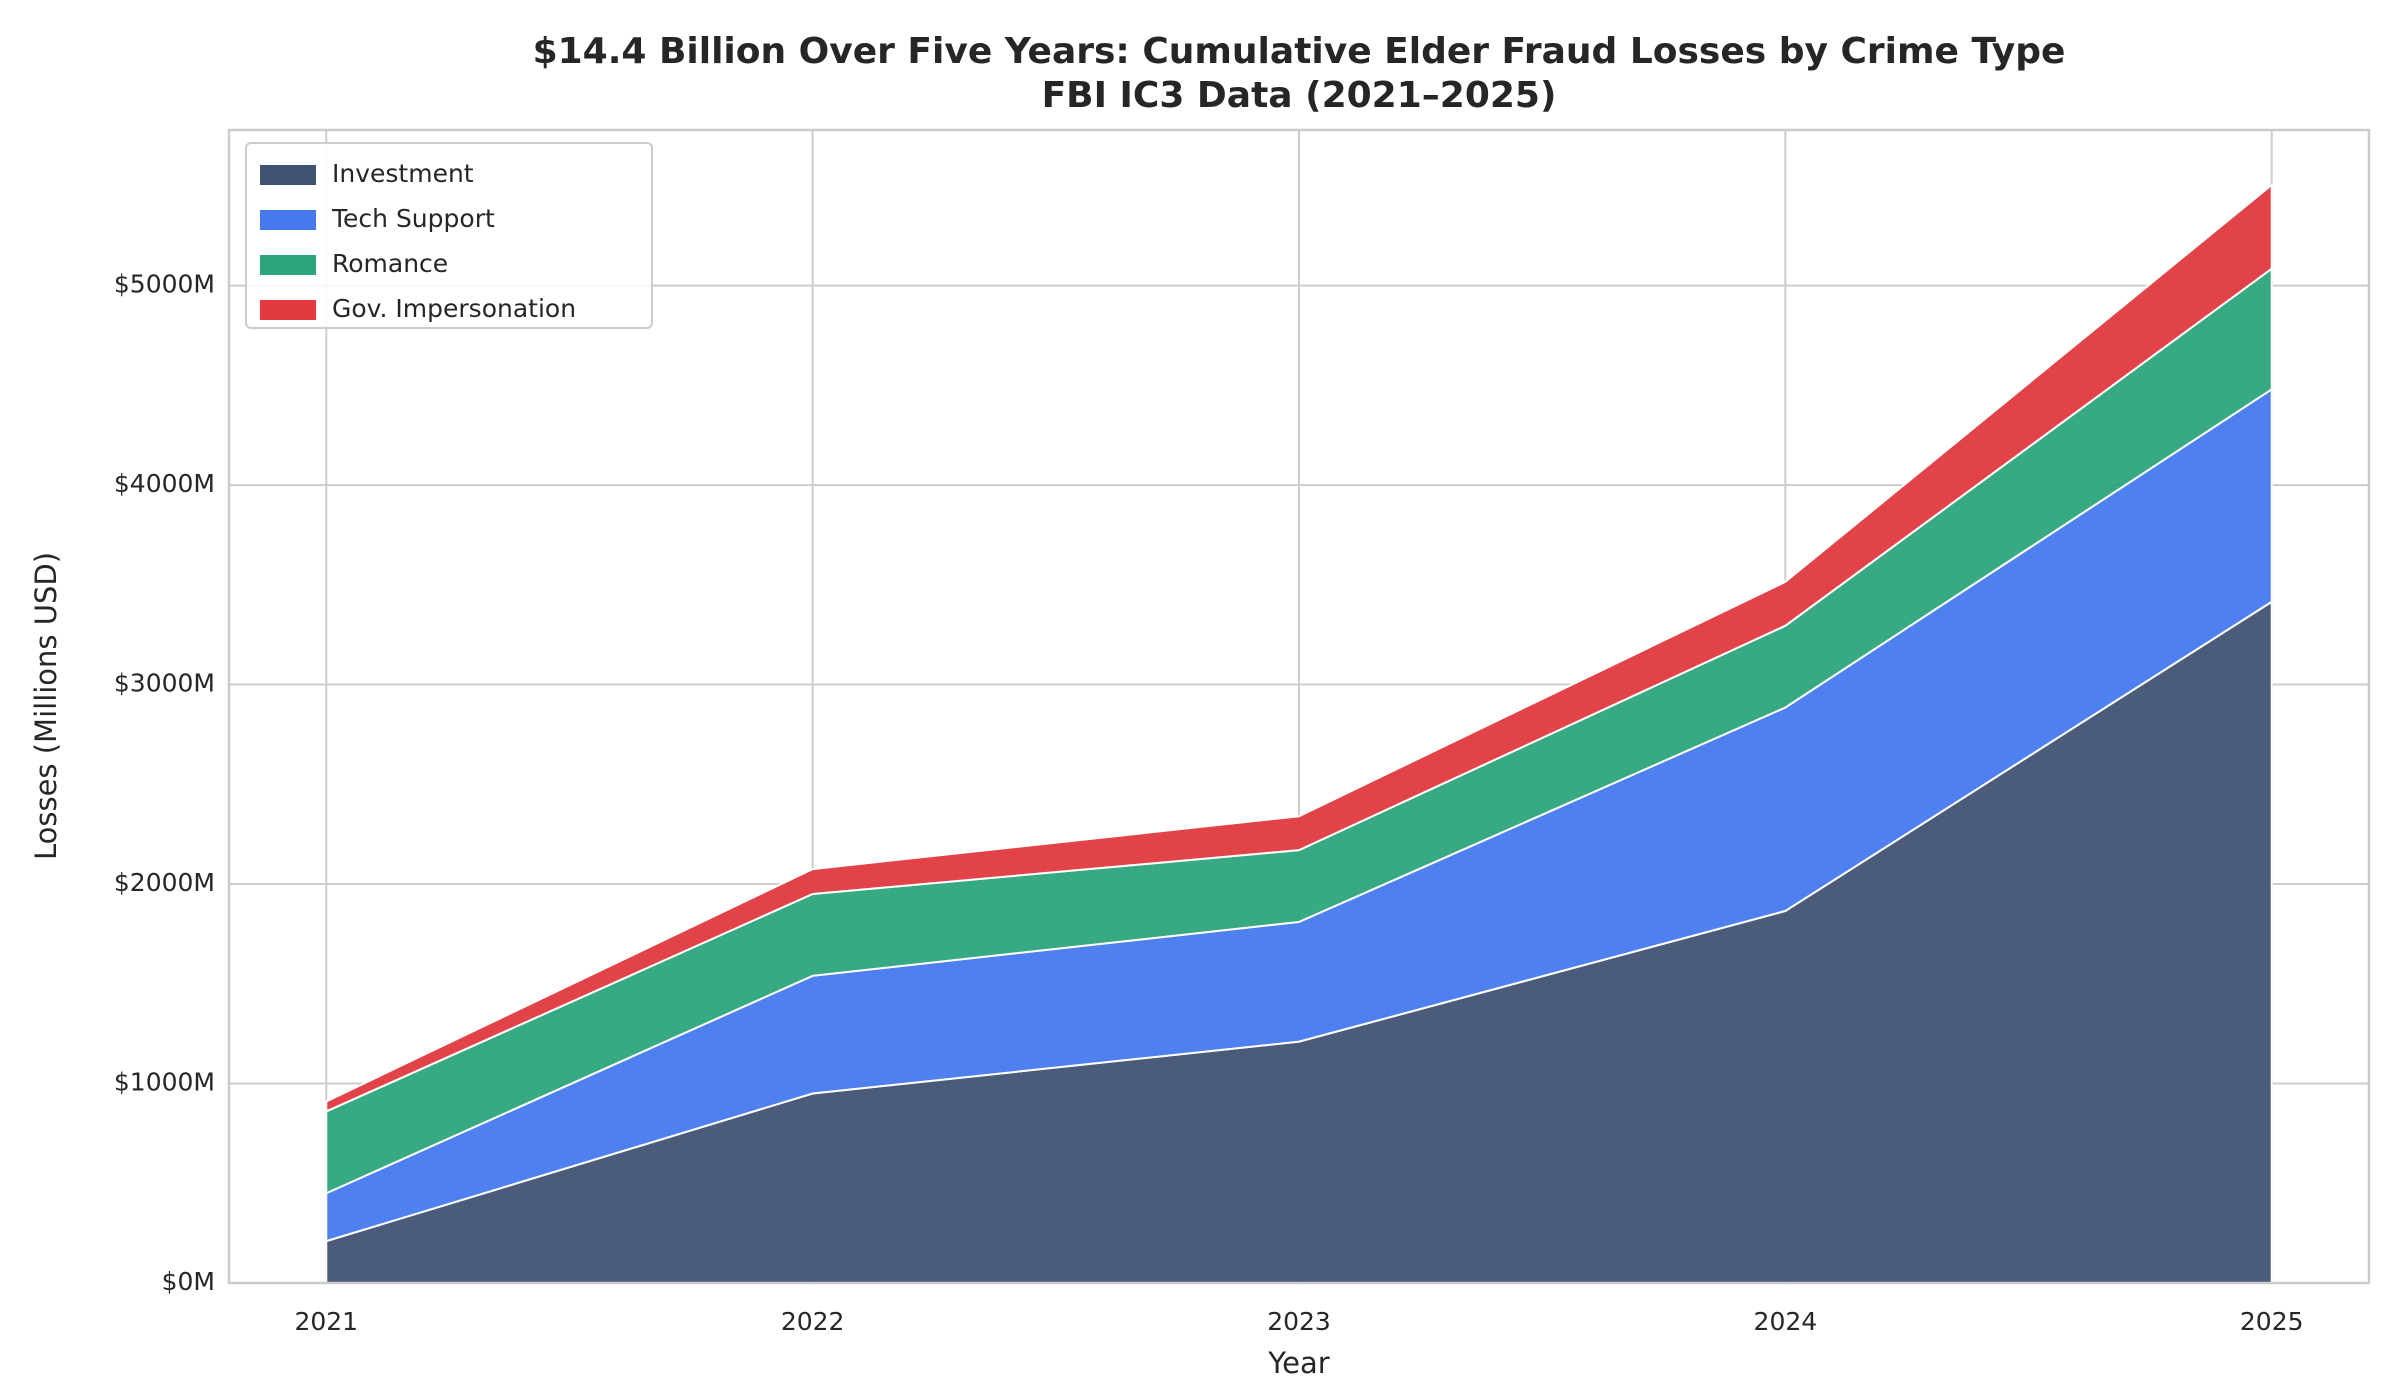  What do you see at coordinates (164, 882) in the screenshot?
I see `y-tick-label: $2000M` at bounding box center [164, 882].